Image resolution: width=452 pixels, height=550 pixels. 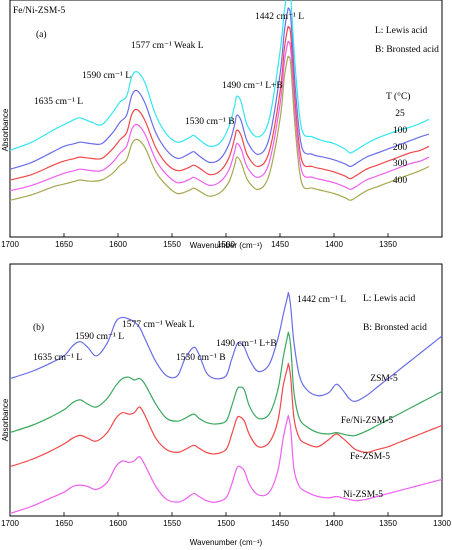 I want to click on panel-a-x-ticks: 1700 1650 1600 1550 1500 1450 1400 1350, so click(x=199, y=241).